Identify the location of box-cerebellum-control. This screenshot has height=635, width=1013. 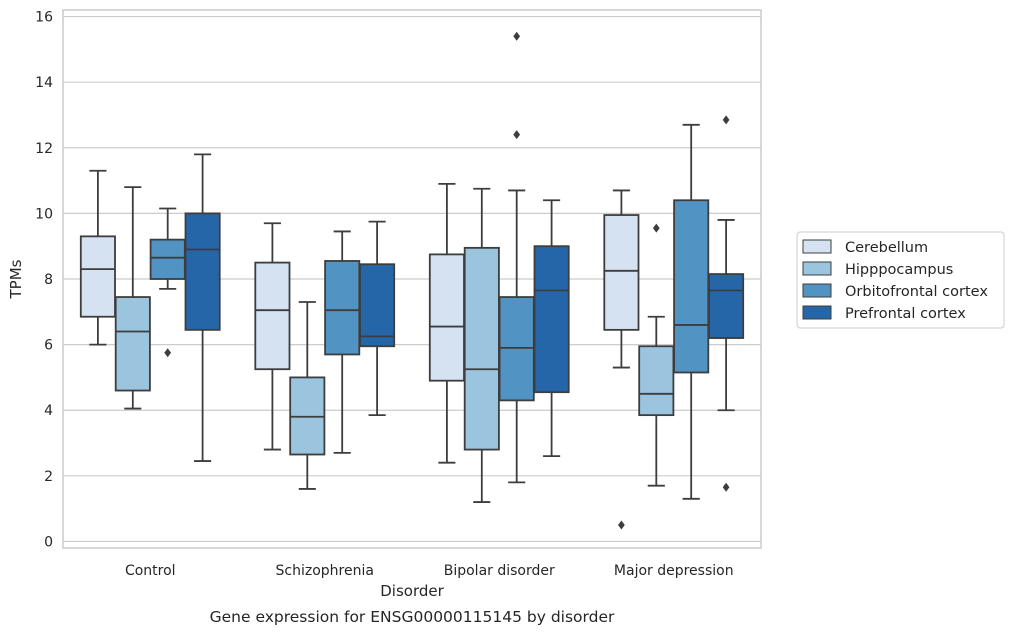
(97, 257).